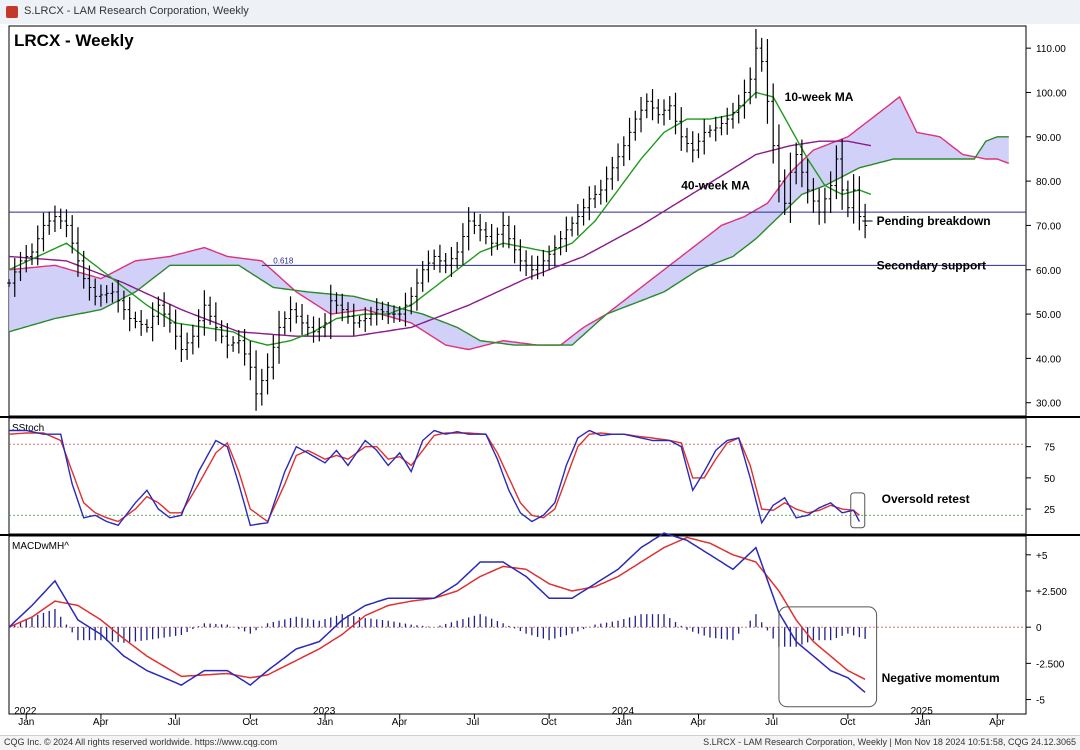 This screenshot has height=750, width=1080. What do you see at coordinates (40, 546) in the screenshot?
I see `macd-pane-title: MACDwMH^` at bounding box center [40, 546].